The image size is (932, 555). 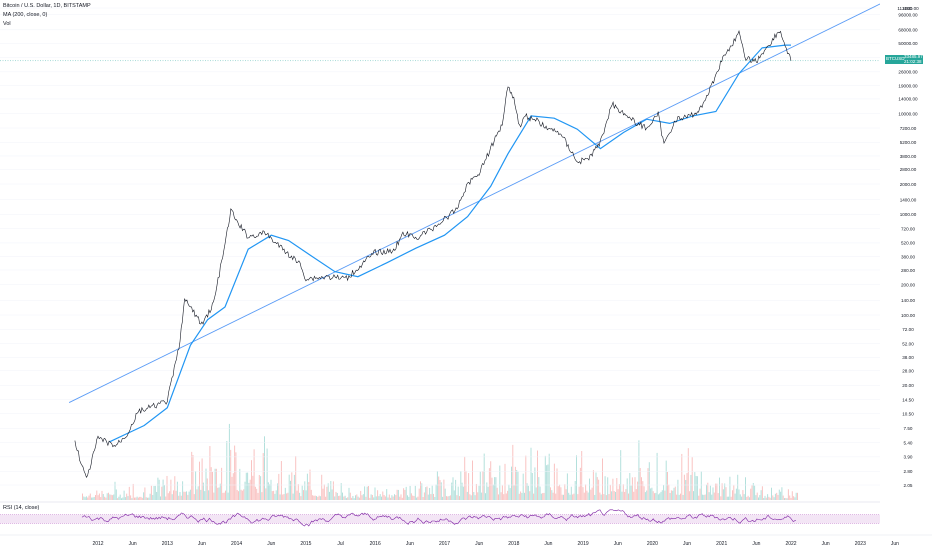 What do you see at coordinates (908, 285) in the screenshot?
I see `y-tick-label: 200.00` at bounding box center [908, 285].